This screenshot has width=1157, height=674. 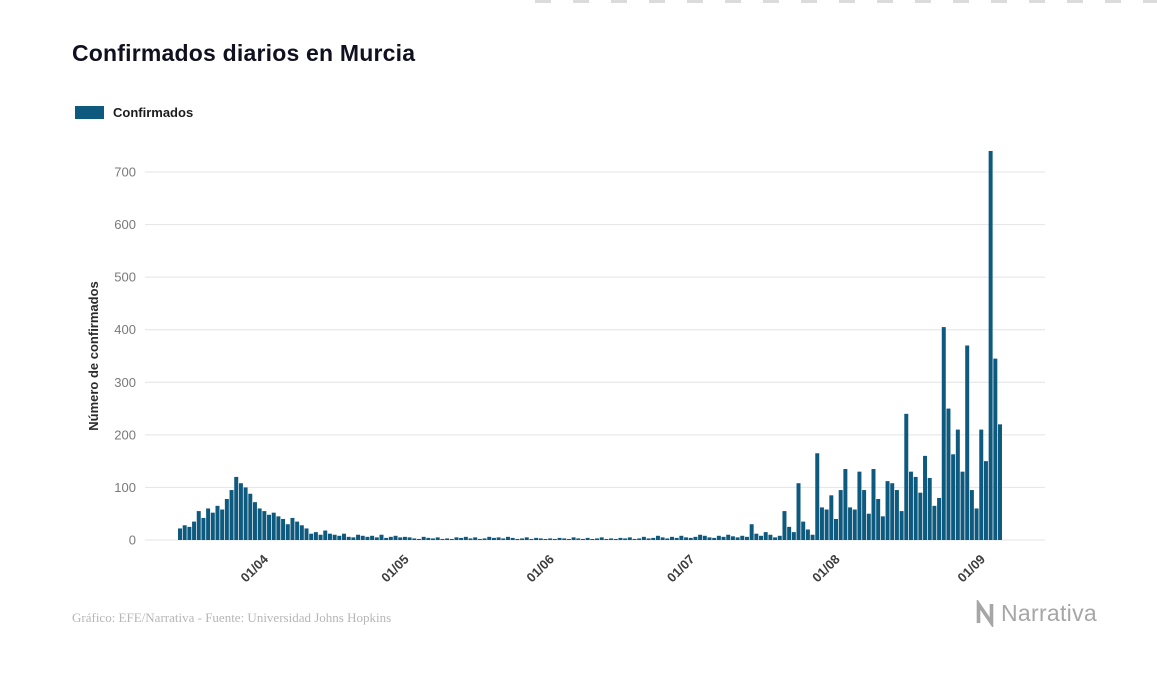 What do you see at coordinates (125, 172) in the screenshot?
I see `y-tick-label: 700` at bounding box center [125, 172].